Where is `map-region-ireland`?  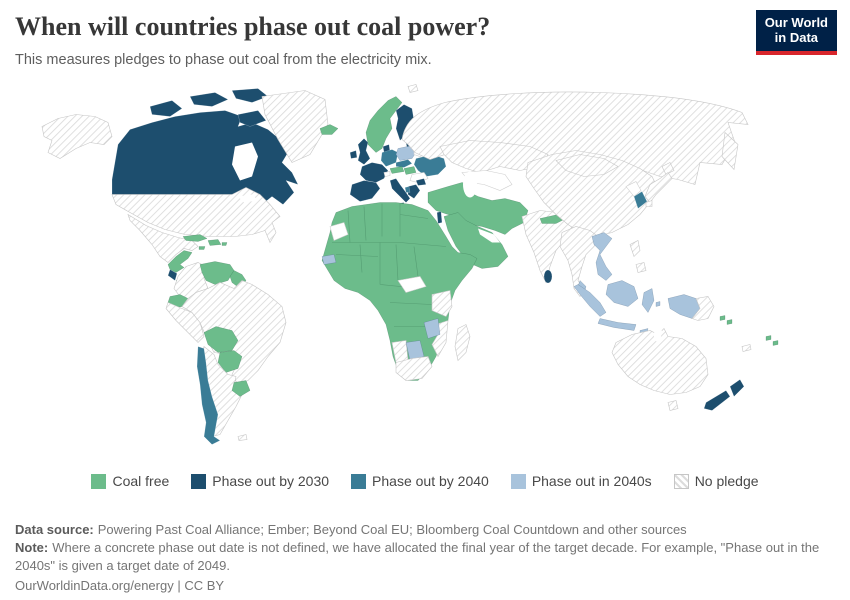 map-region-ireland is located at coordinates (353, 154).